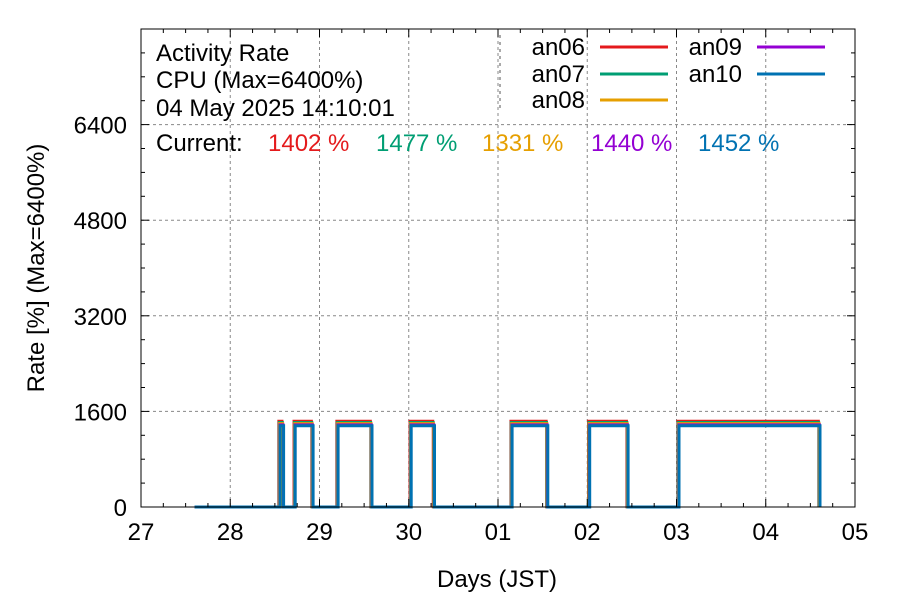 This screenshot has width=900, height=600. I want to click on series-line-an08, so click(507, 465).